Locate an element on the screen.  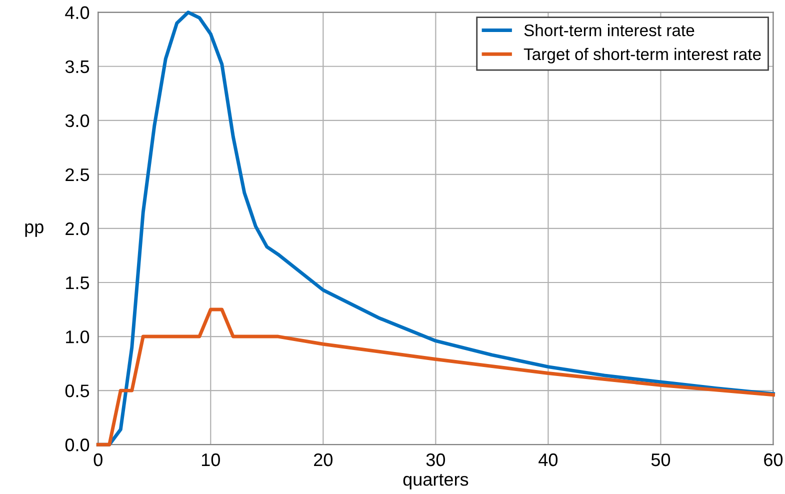
x-tick-label: 0 is located at coordinates (98, 459).